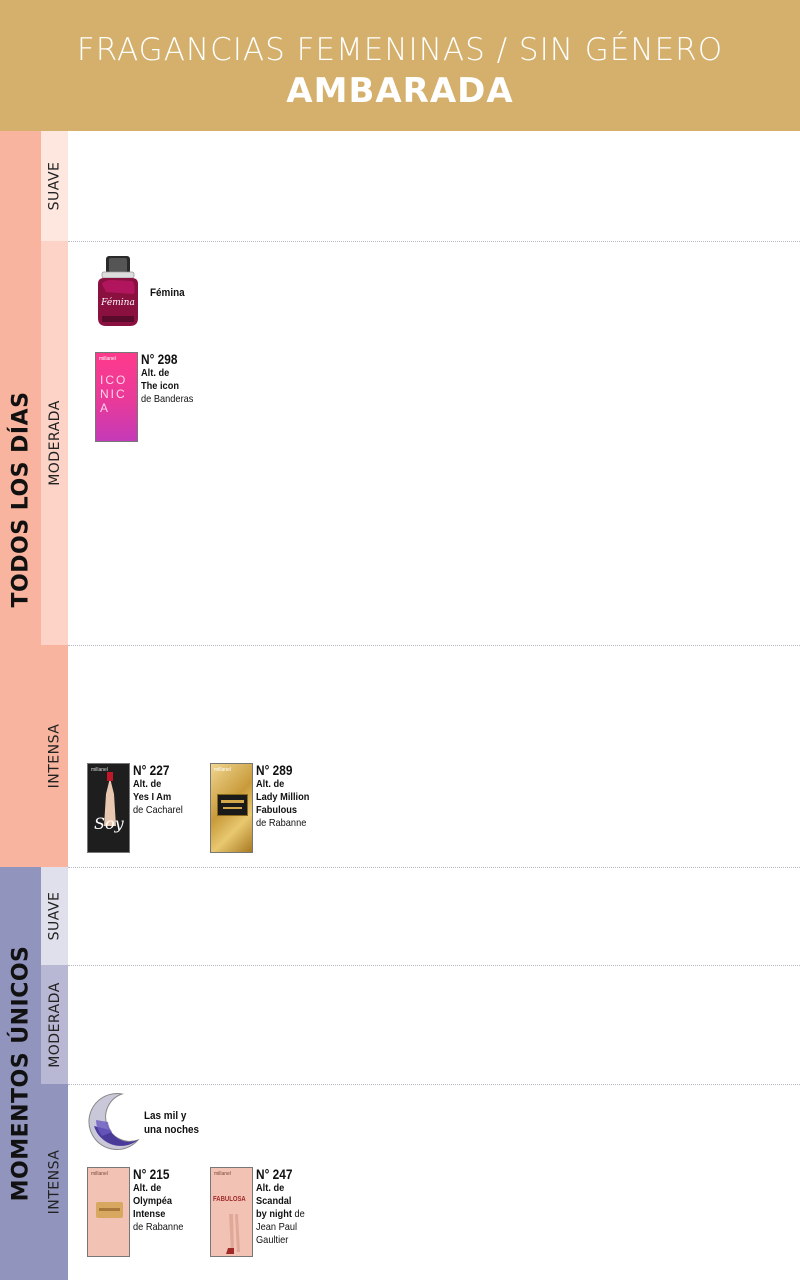  I want to click on product-name: Scandal by night de, so click(280, 1208).